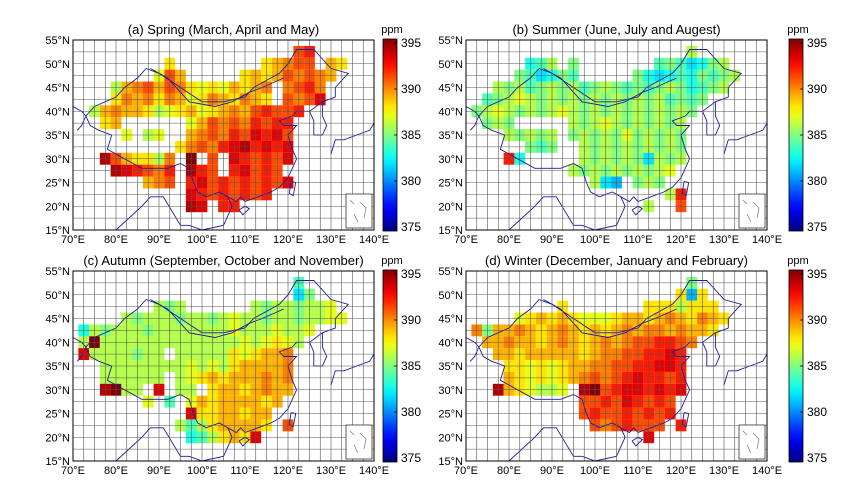 The image size is (849, 495). What do you see at coordinates (616, 29) in the screenshot?
I see `panel-title: (b) Summer (June, July and Augest)` at bounding box center [616, 29].